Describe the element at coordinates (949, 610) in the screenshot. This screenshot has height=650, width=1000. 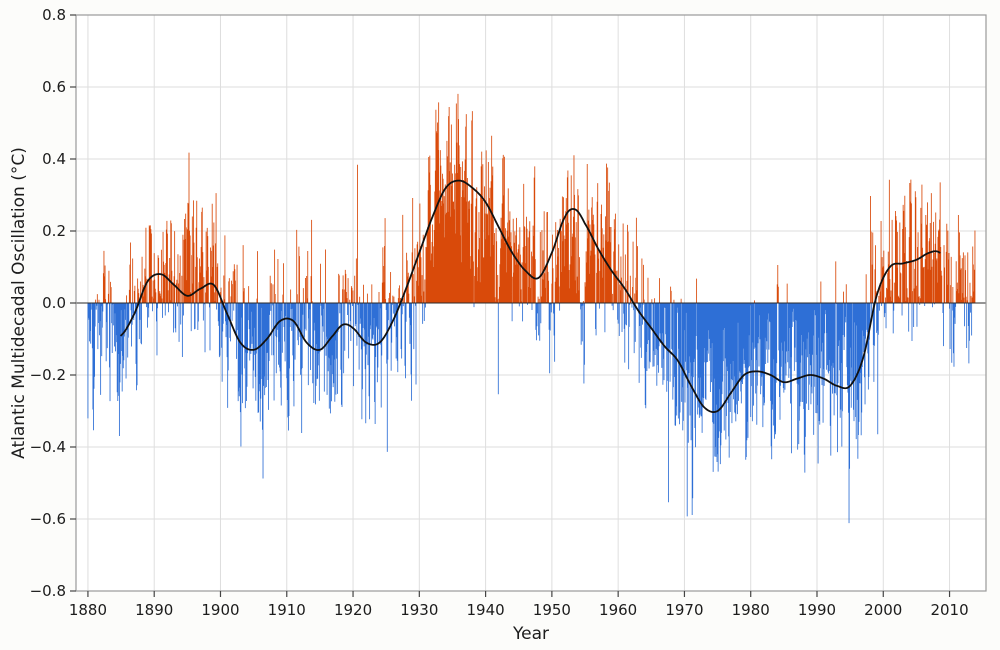
I see `x-tick-label: 2010` at that location.